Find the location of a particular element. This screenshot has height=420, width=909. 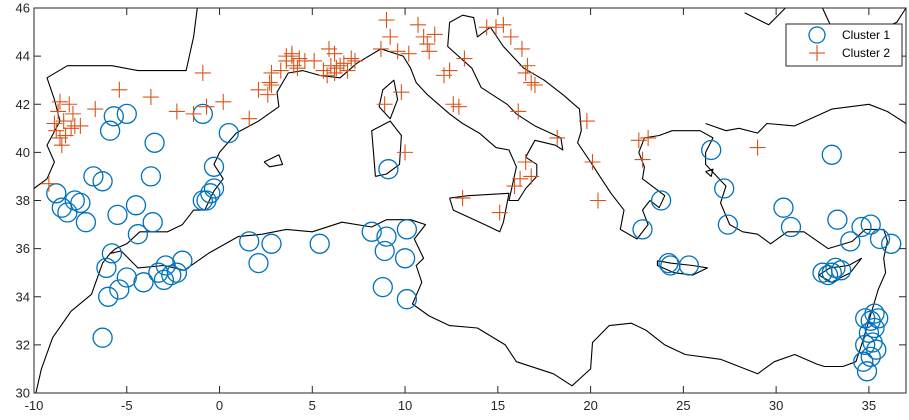

coastline-north-mediterranean is located at coordinates (115, 98).